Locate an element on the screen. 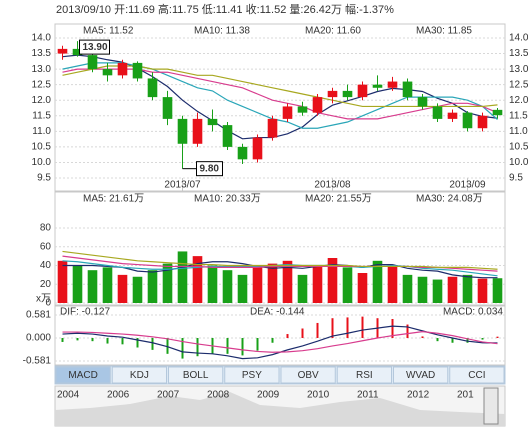  y2-tick-label: 10.0 is located at coordinates (519, 162).